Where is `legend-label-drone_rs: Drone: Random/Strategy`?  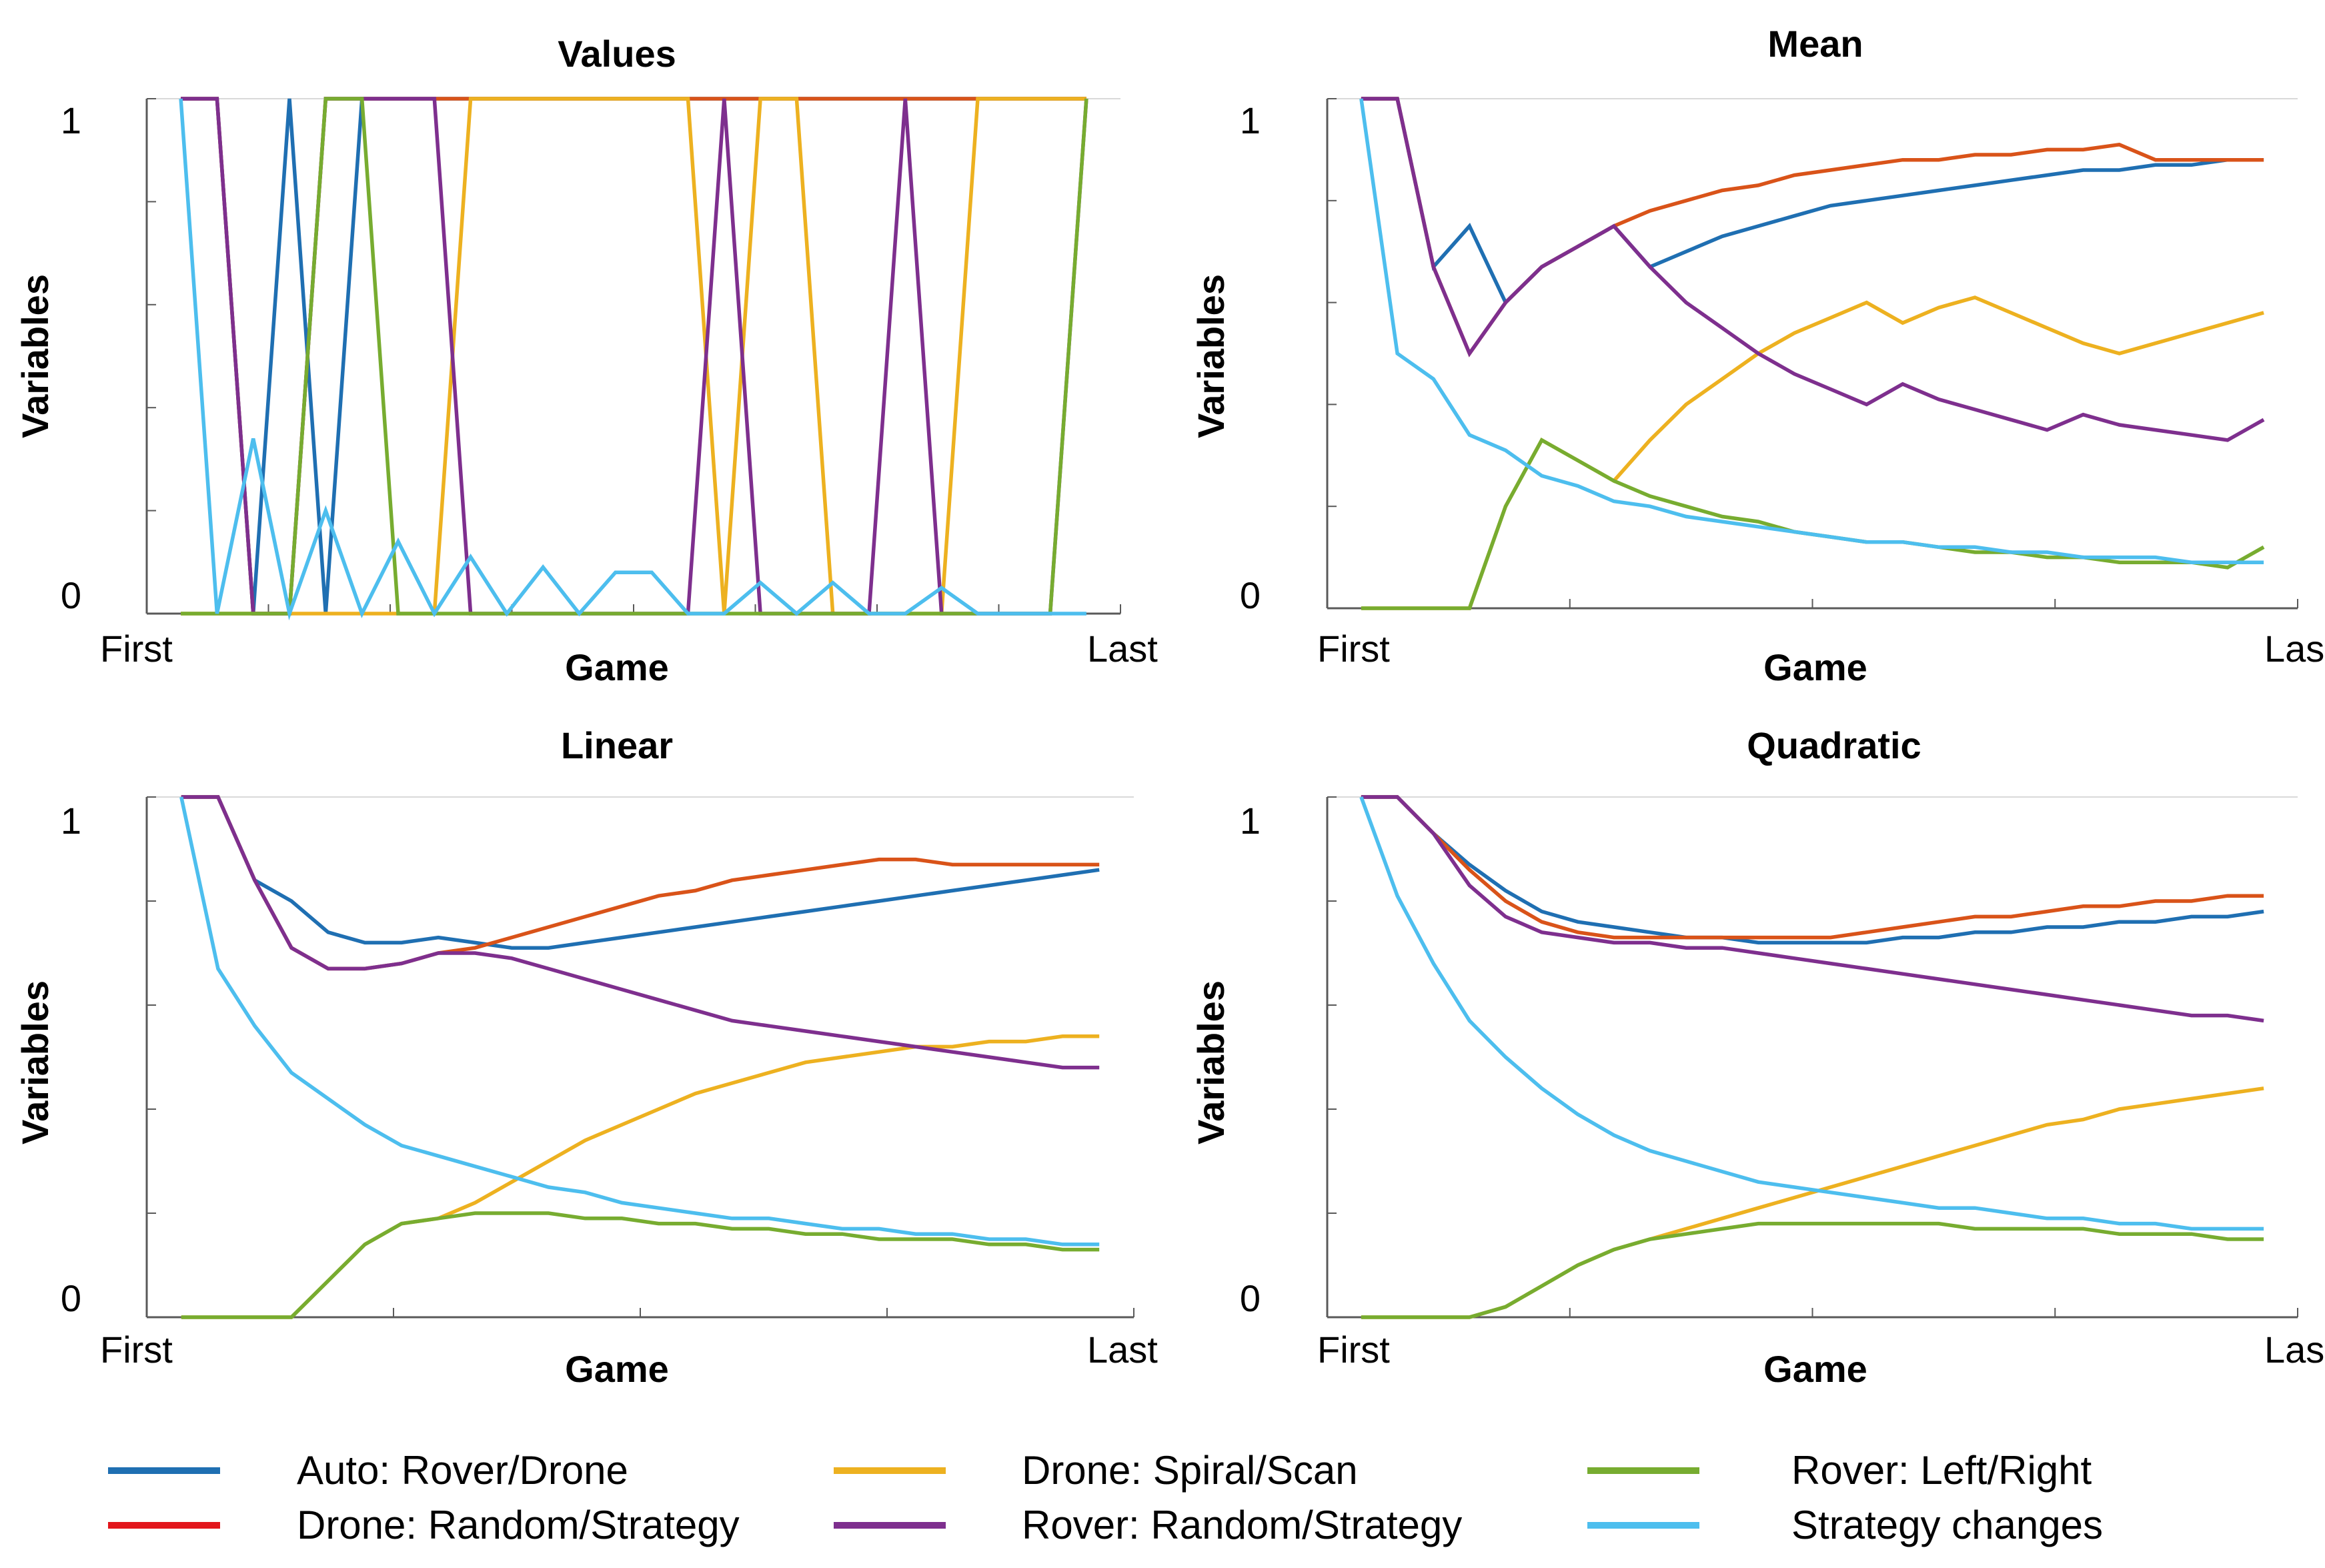 legend-label-drone_rs: Drone: Random/Strategy is located at coordinates (518, 1525).